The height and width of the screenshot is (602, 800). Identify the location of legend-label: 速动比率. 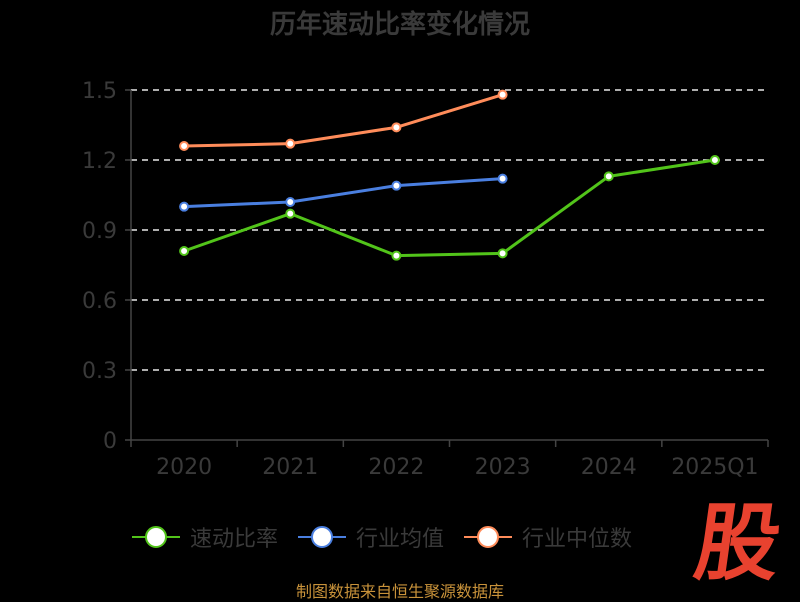
(234, 539).